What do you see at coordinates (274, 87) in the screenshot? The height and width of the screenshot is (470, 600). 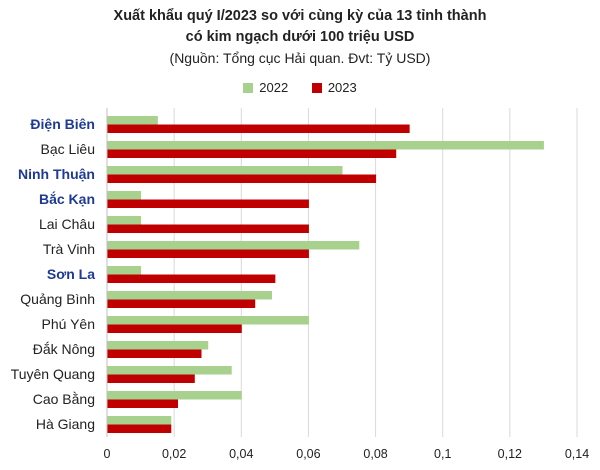 I see `legend-label-2022: 2022` at bounding box center [274, 87].